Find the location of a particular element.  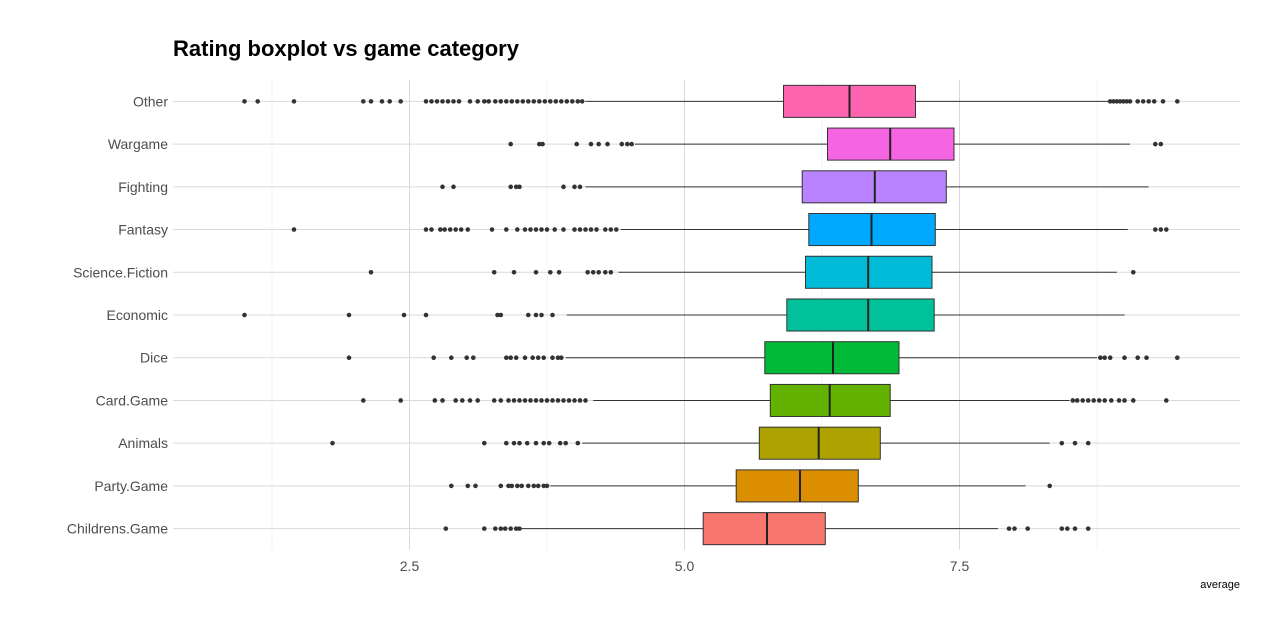

box-group-animals is located at coordinates (710, 443).